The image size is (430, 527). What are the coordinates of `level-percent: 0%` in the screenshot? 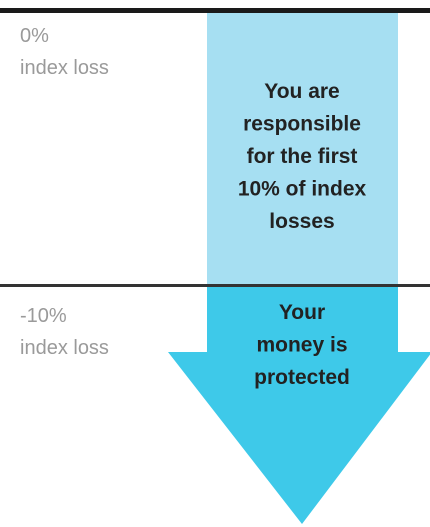 It's located at (34, 36).